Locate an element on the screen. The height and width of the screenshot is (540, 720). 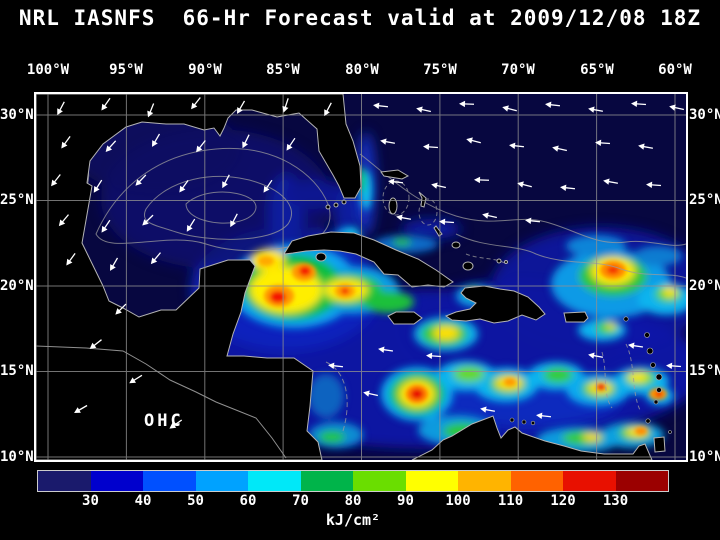
colorbar-tick-labels: 30 40 50 60 70 80 90 100 110 120 130 is located at coordinates (353, 501).